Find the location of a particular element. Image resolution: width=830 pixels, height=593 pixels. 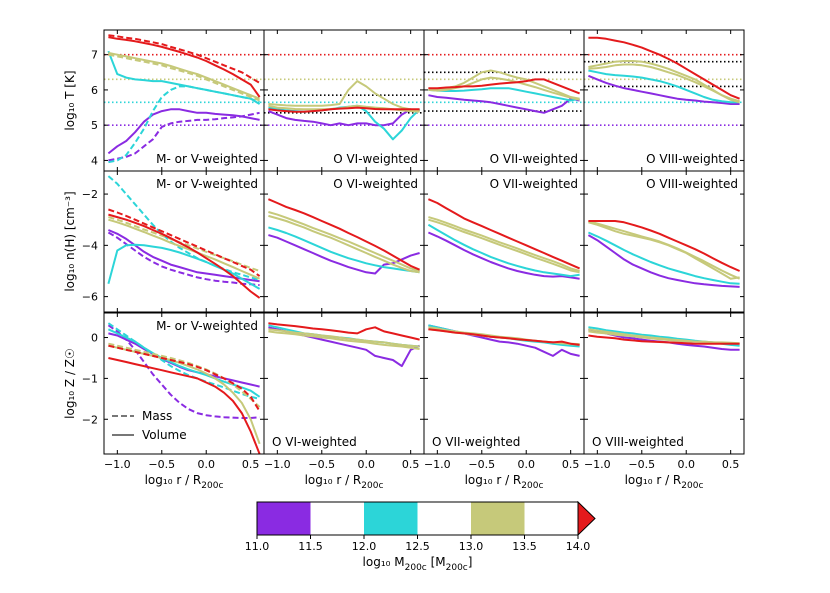

x-tick-label: −0.5 is located at coordinates (321, 464).